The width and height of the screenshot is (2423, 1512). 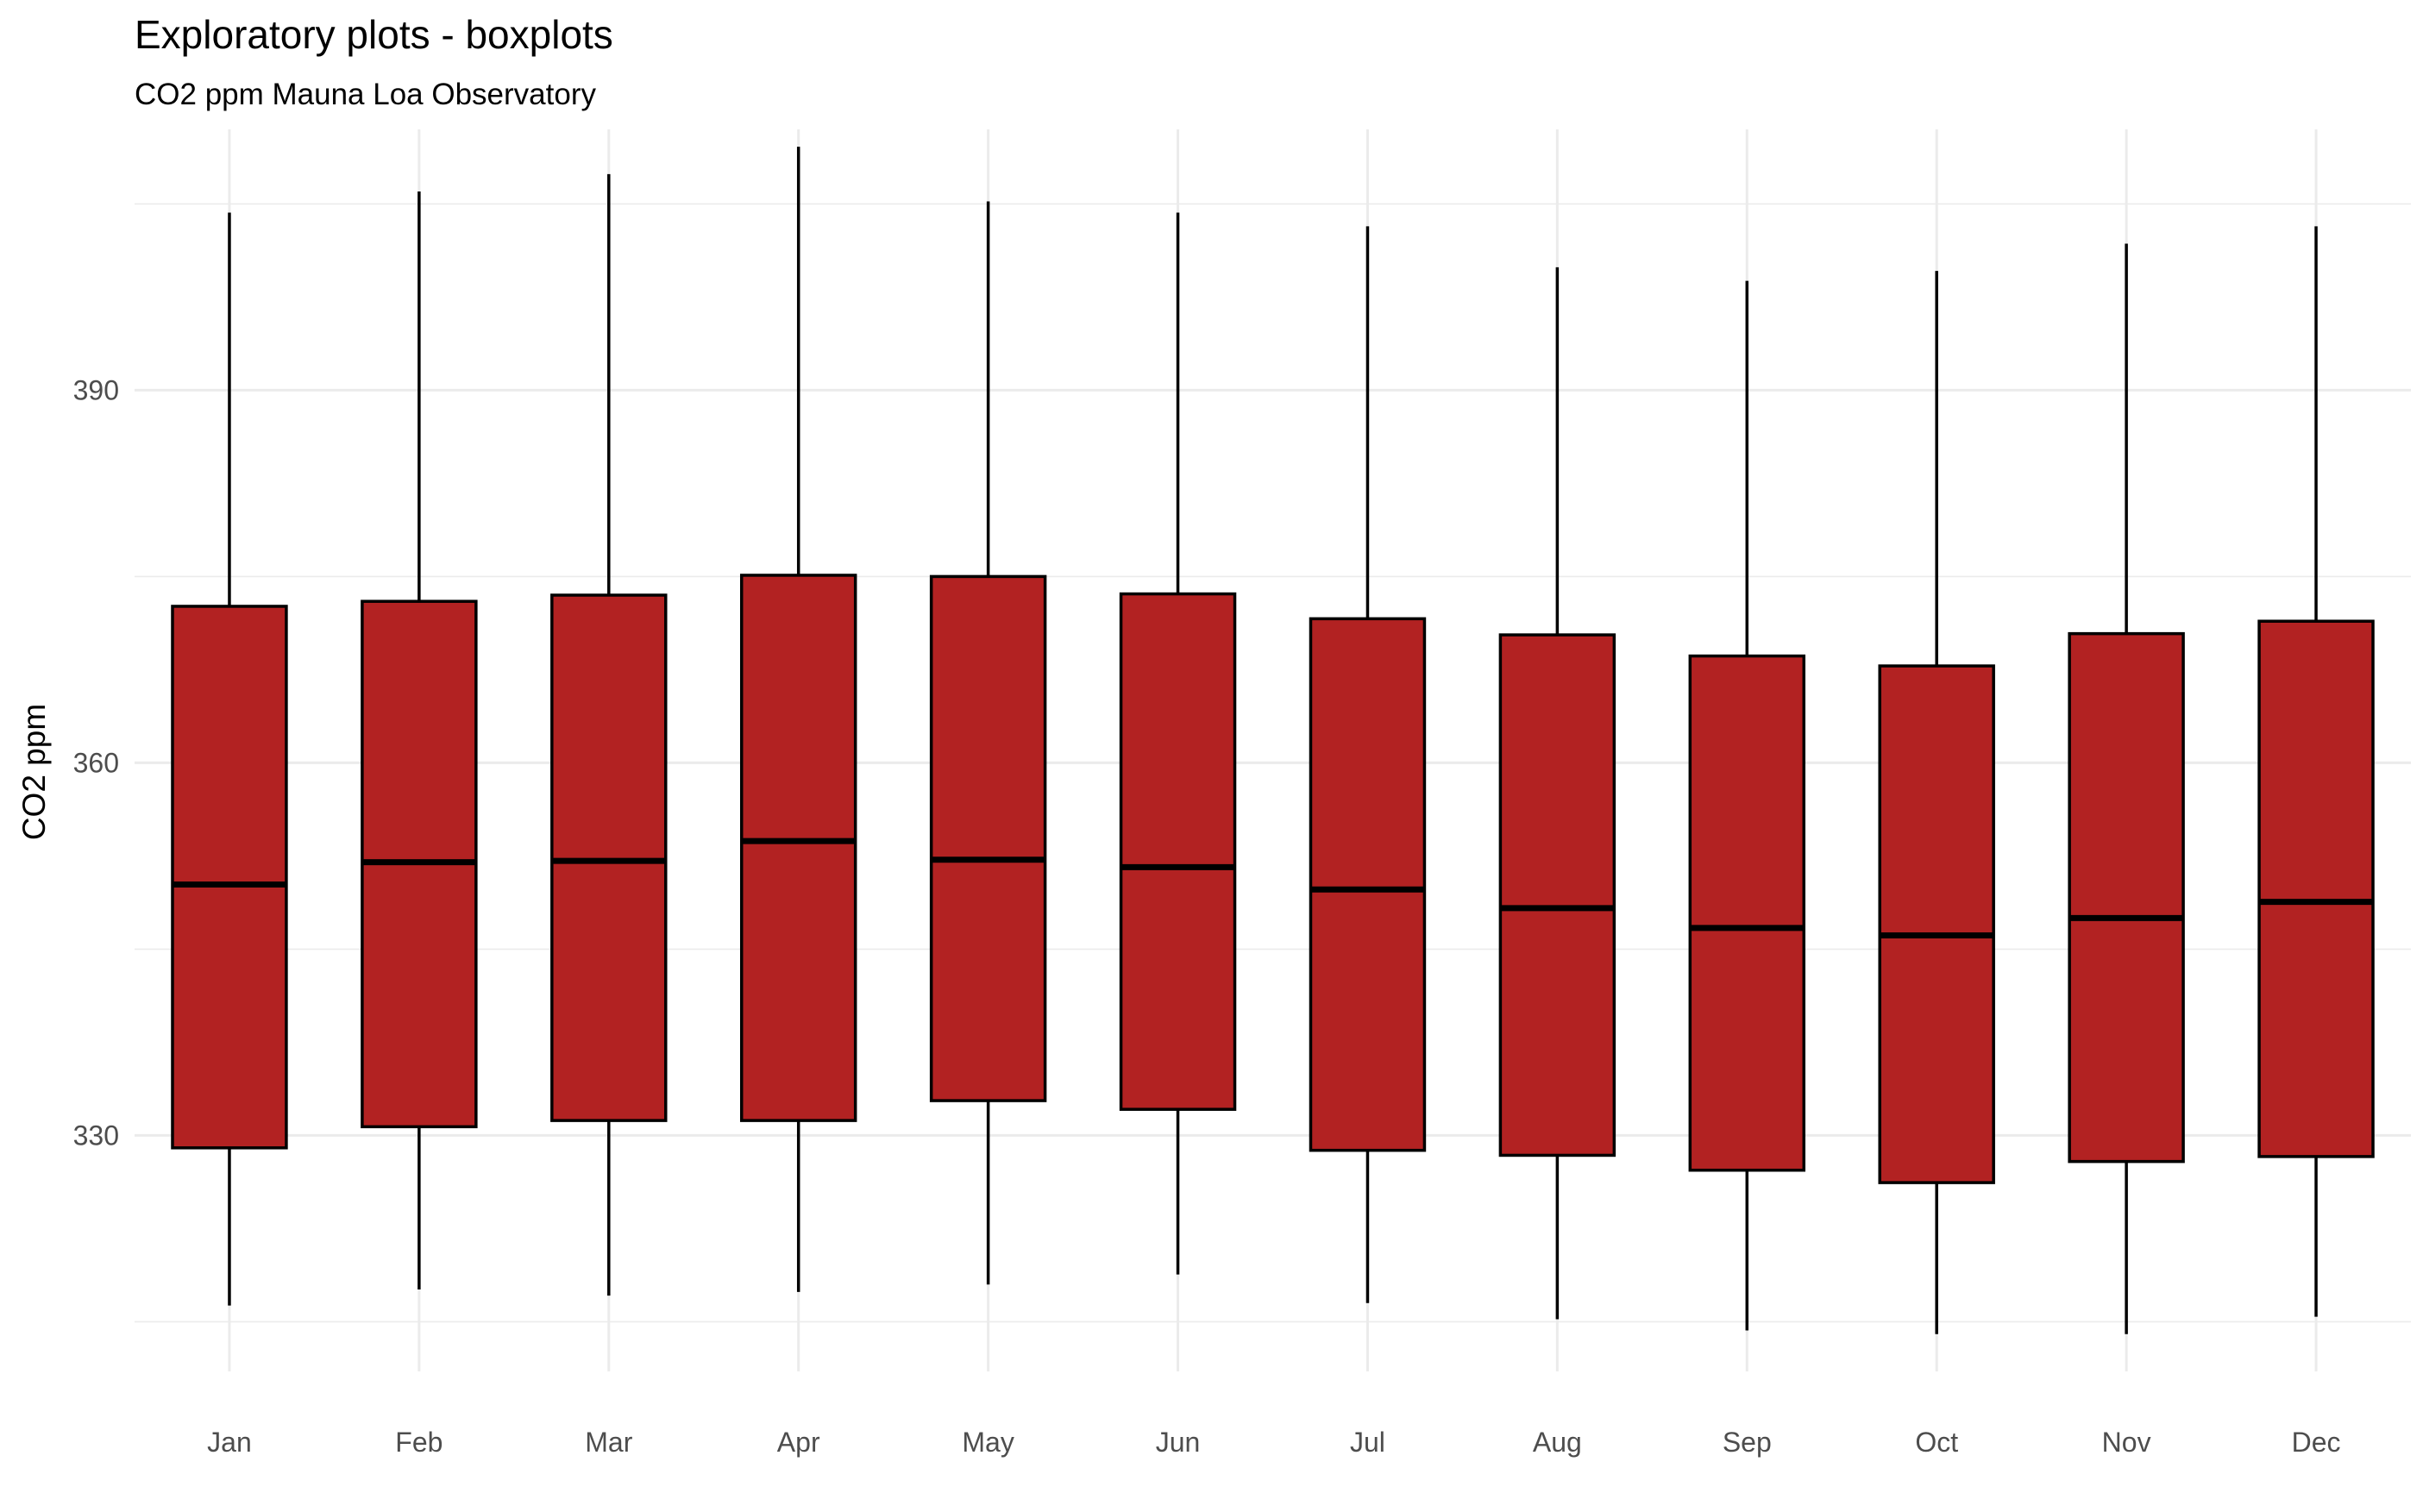 I want to click on box-dec, so click(x=2316, y=771).